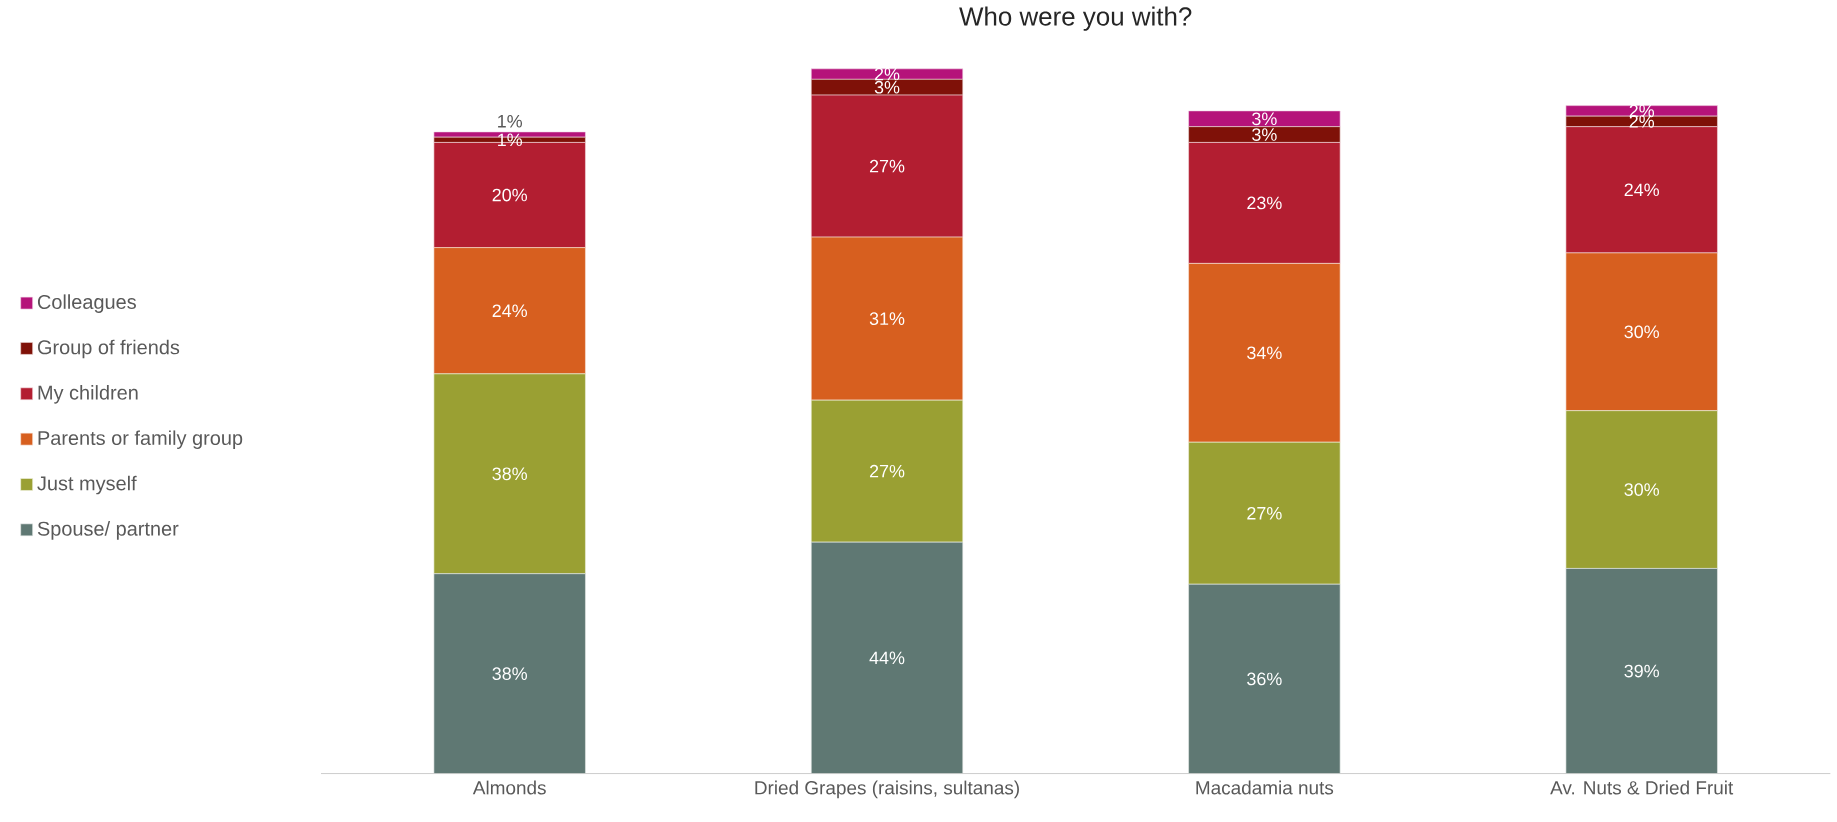 This screenshot has width=1837, height=822. I want to click on x-tick-label: Av. Nuts & Dried Fruit, so click(1642, 787).